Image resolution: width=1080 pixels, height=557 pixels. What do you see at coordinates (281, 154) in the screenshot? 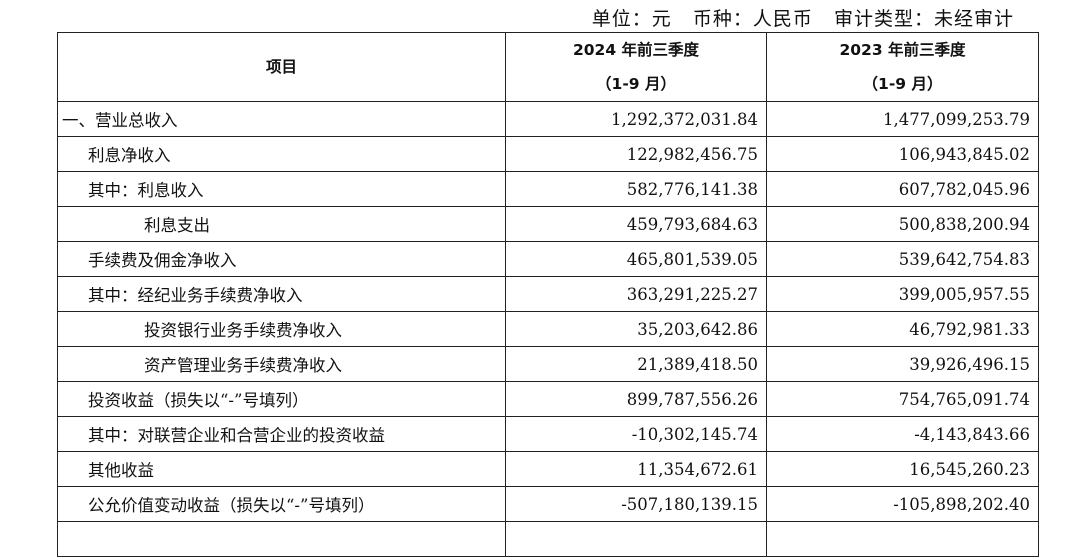
I see `row-label: 利息净收入` at bounding box center [281, 154].